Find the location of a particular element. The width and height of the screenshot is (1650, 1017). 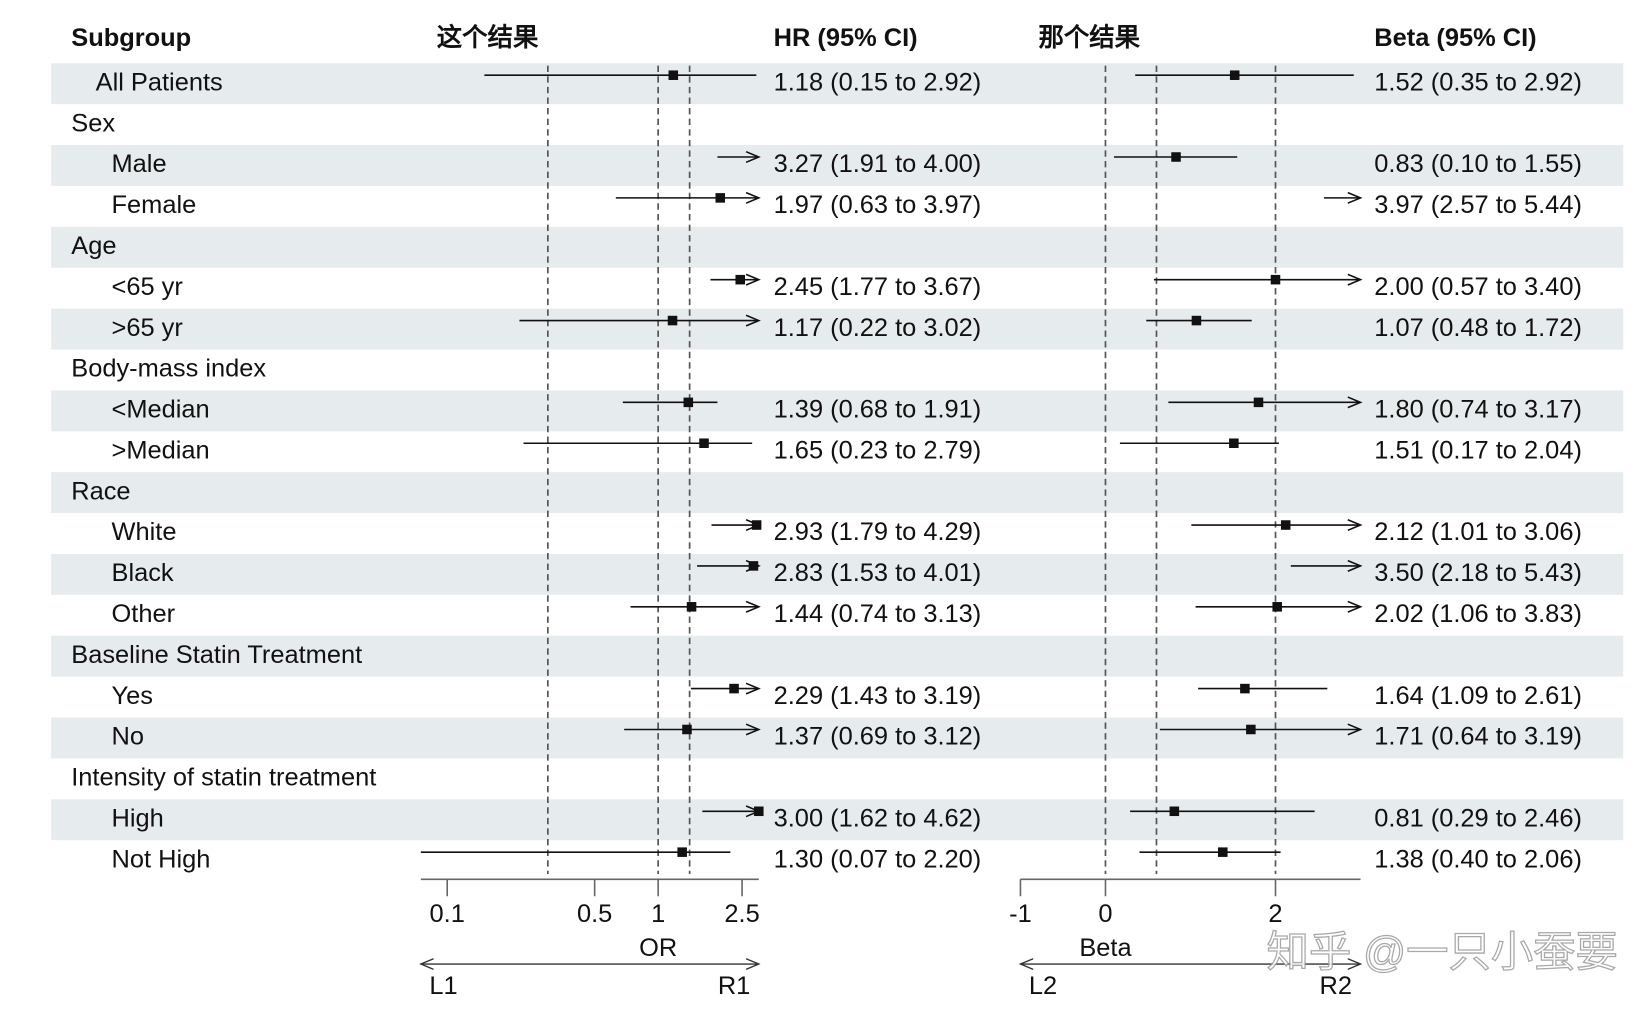

ci-label: 1.97 (0.63 to 3.97) is located at coordinates (878, 205).